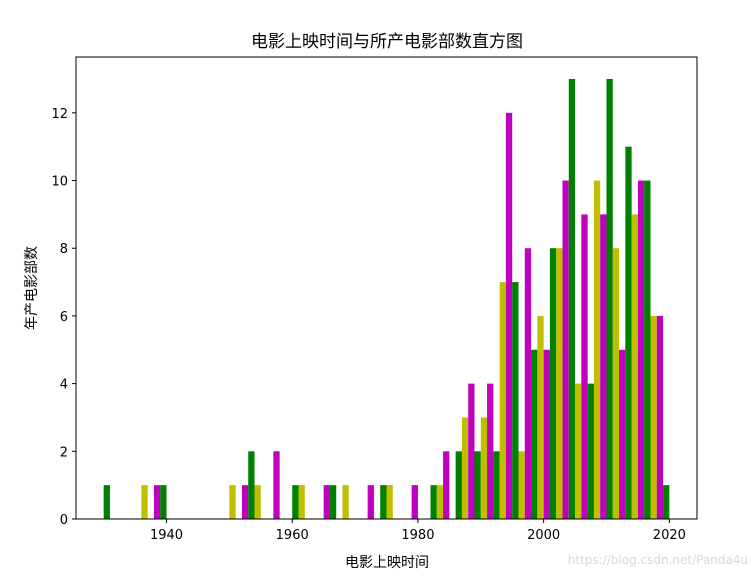  Describe the element at coordinates (32, 288) in the screenshot. I see `y-axis-label: 年产电影部数` at that location.